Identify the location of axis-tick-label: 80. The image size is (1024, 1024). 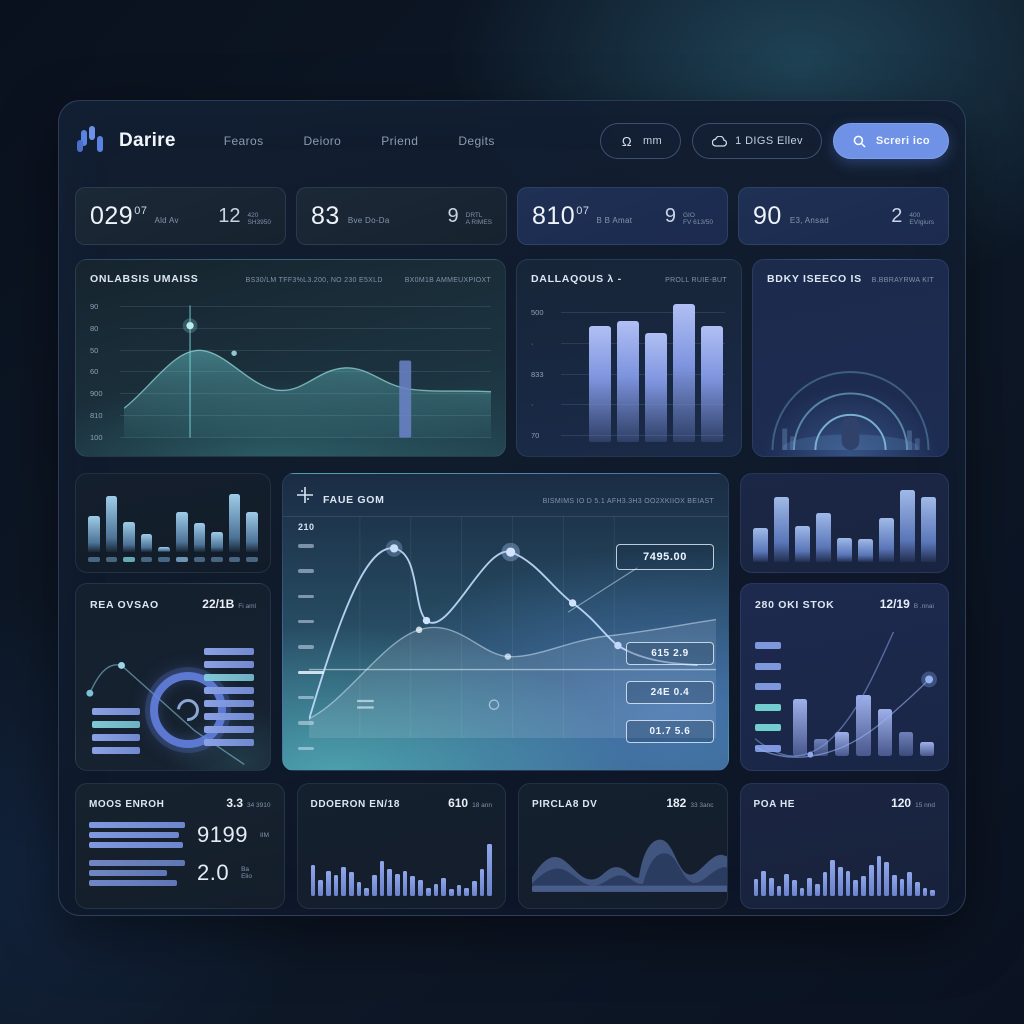
(94, 328).